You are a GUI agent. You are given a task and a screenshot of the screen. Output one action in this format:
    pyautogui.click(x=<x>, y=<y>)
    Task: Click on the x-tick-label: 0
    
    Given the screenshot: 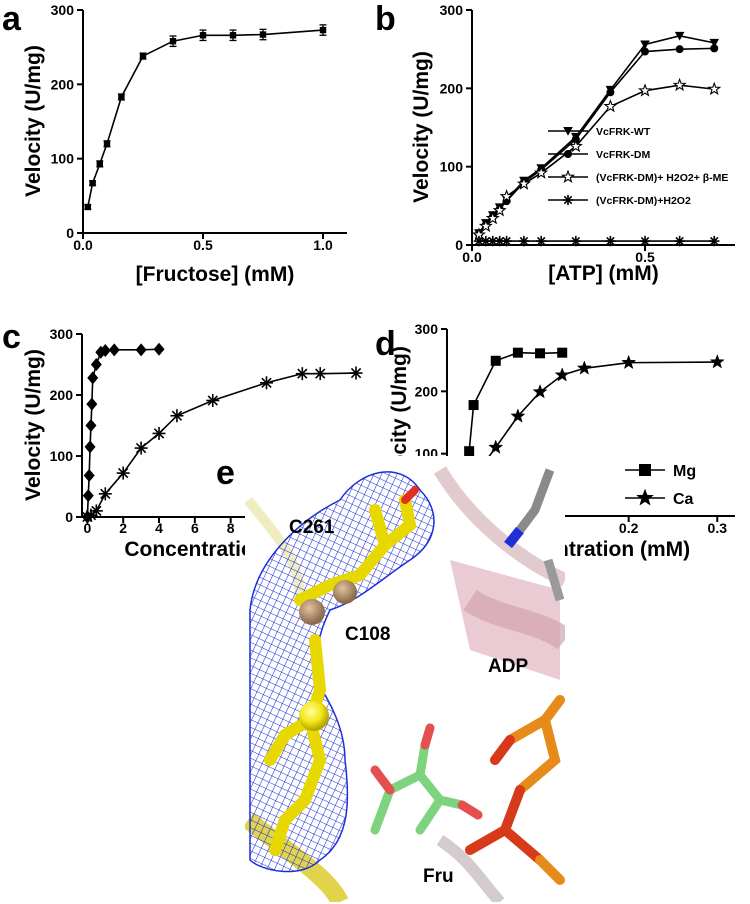 What is the action you would take?
    pyautogui.click(x=87, y=528)
    